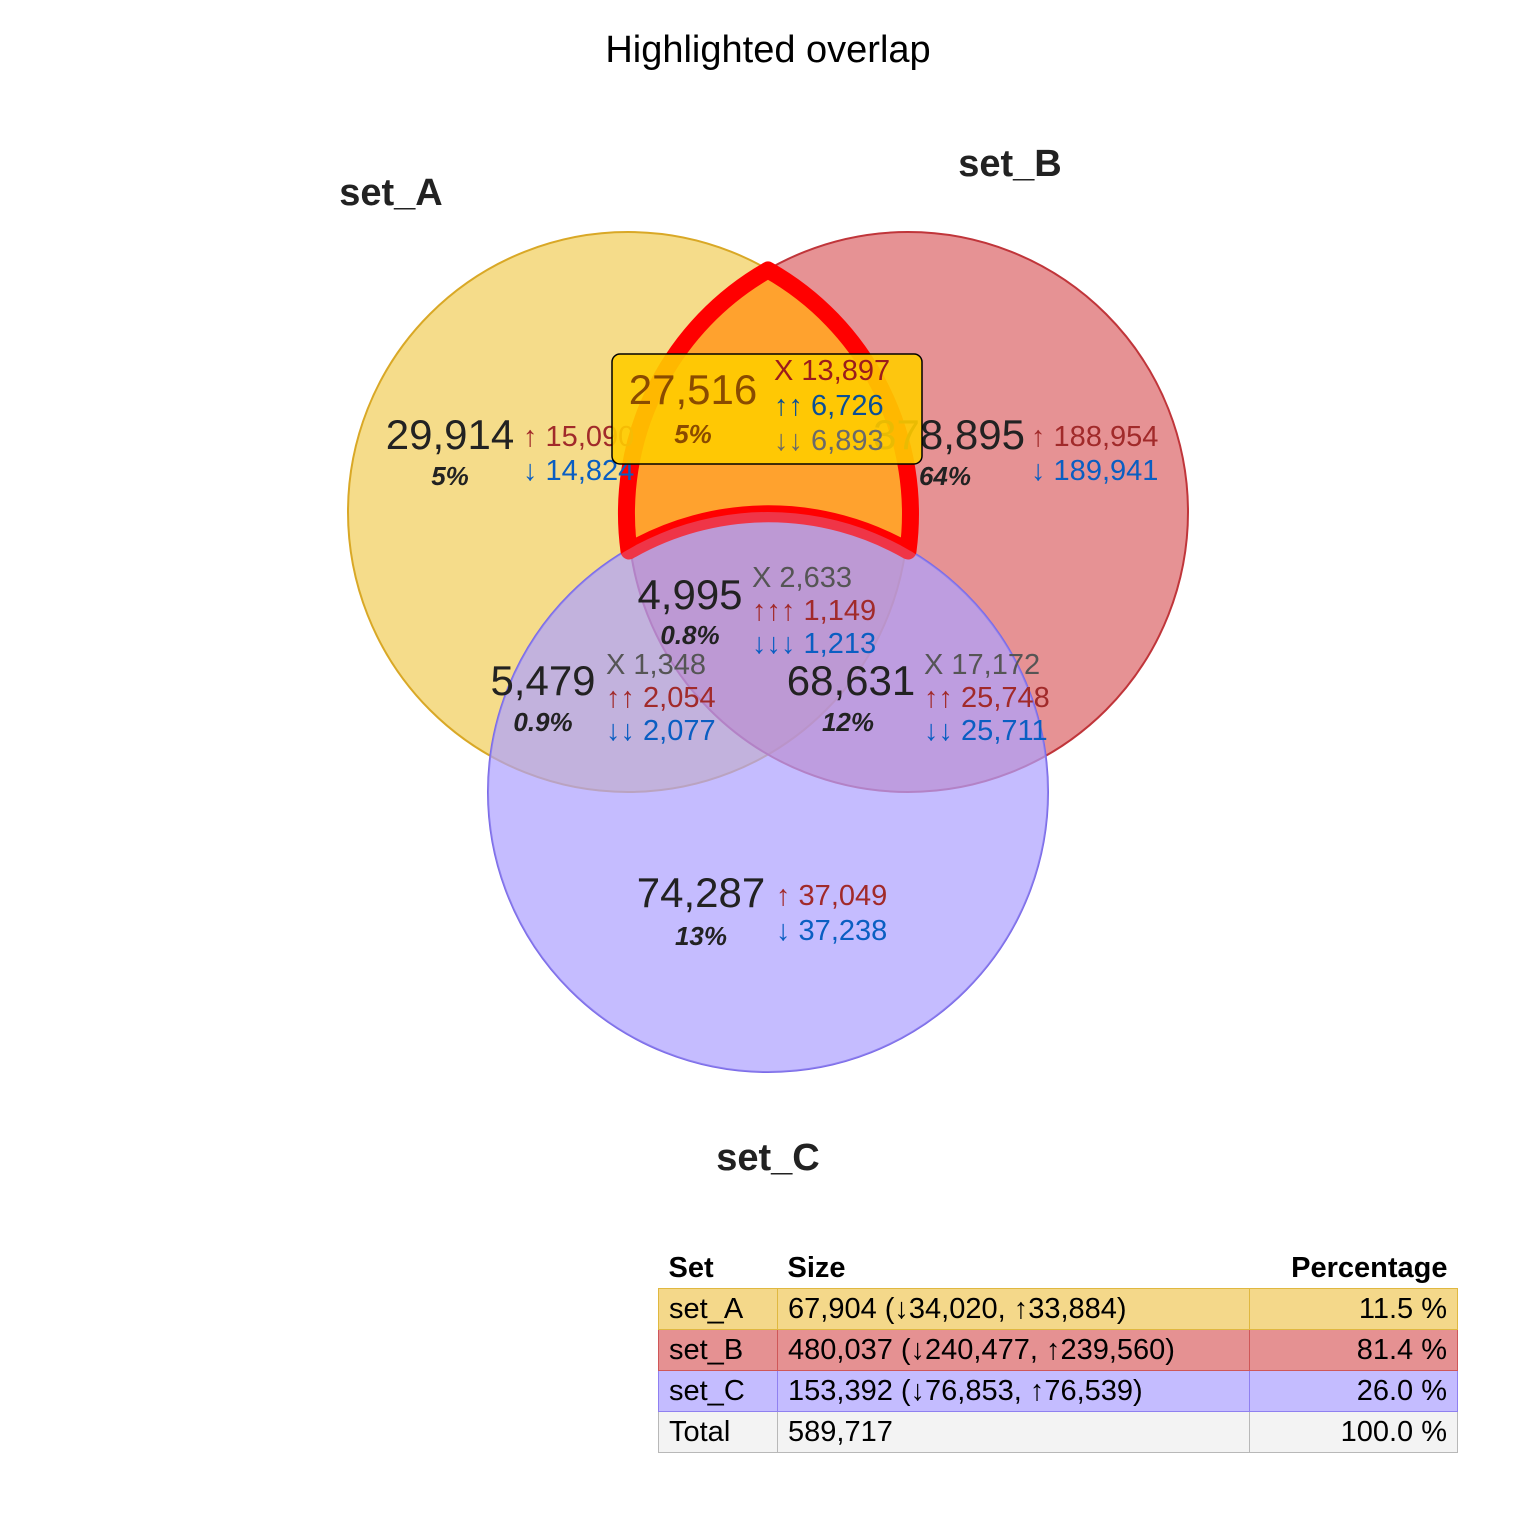 The width and height of the screenshot is (1536, 1536). I want to click on region-c-down: ↓ 37,238, so click(831, 931).